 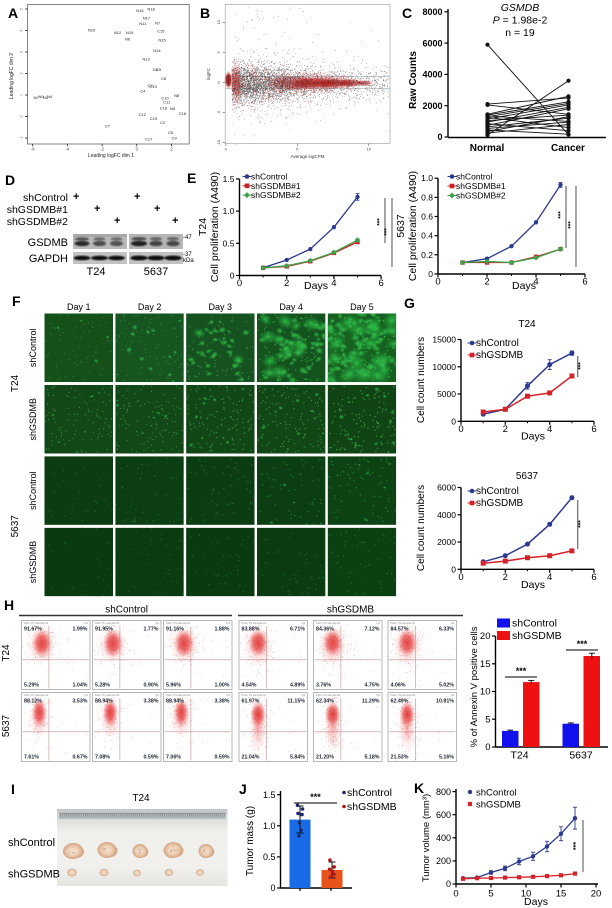 What do you see at coordinates (520, 33) in the screenshot?
I see `svg-text: n = 19` at bounding box center [520, 33].